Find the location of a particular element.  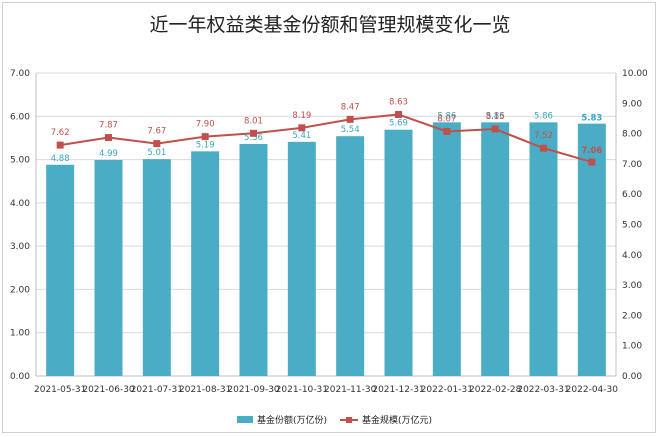

line-data-label: 7.52 is located at coordinates (543, 136).